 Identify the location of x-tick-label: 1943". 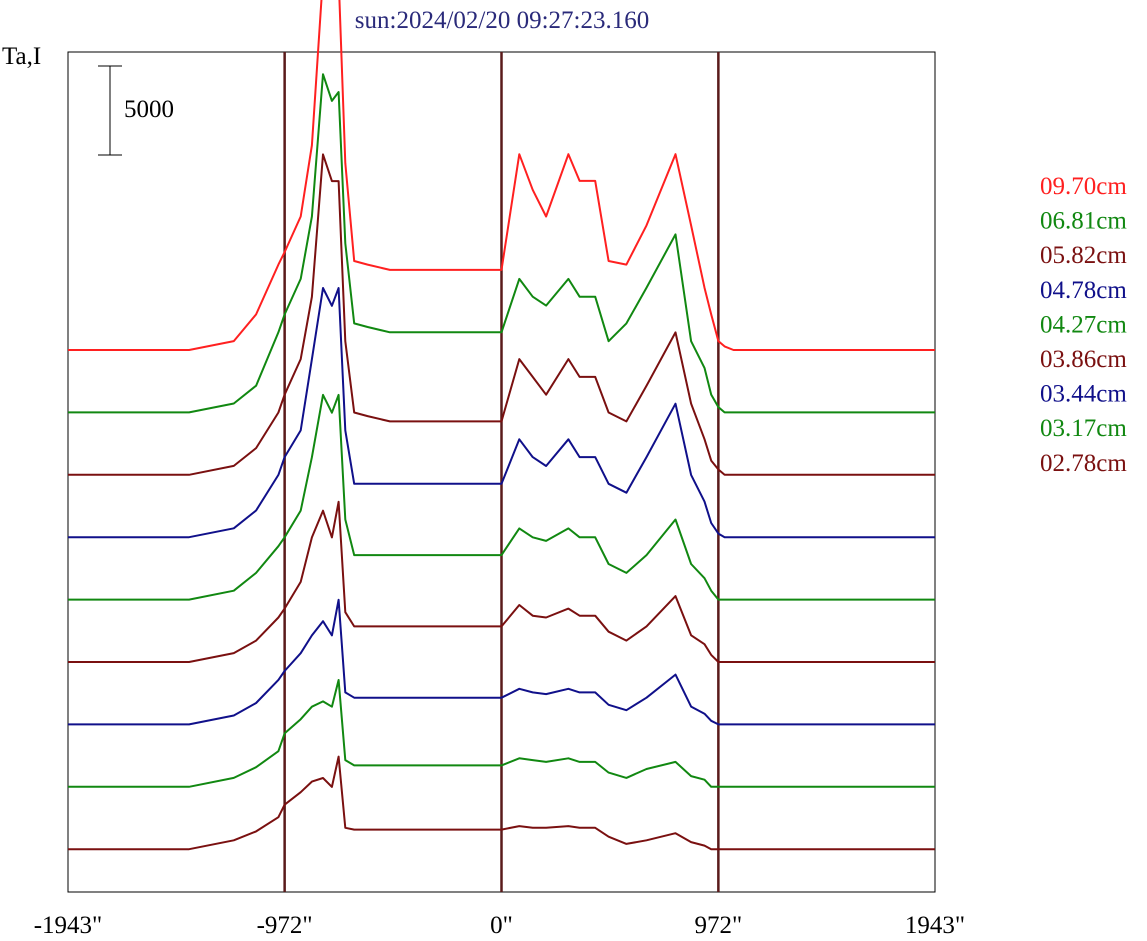
(935, 925).